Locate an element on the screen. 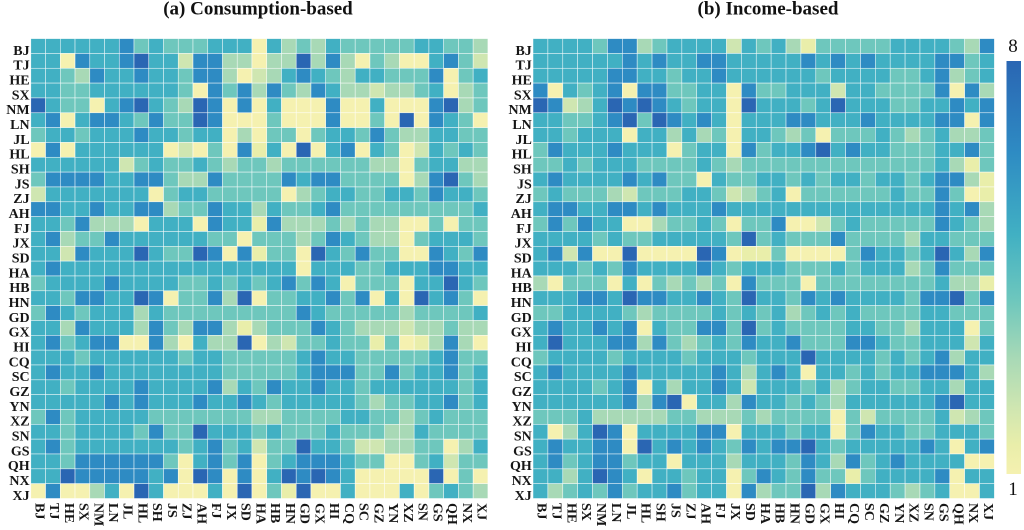  svg-text: NX is located at coordinates (466, 513).